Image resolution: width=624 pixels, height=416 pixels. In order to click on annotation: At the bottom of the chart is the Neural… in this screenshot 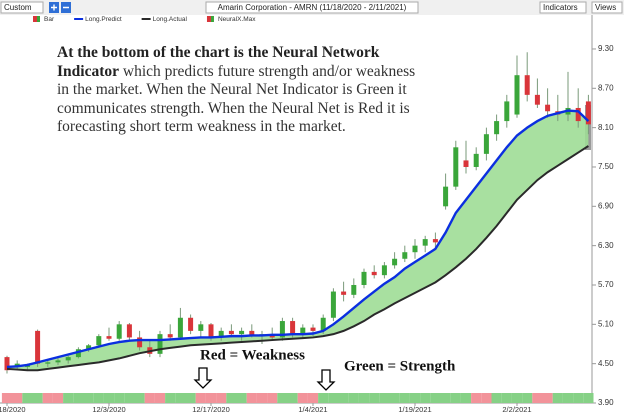, I will do `click(243, 90)`.